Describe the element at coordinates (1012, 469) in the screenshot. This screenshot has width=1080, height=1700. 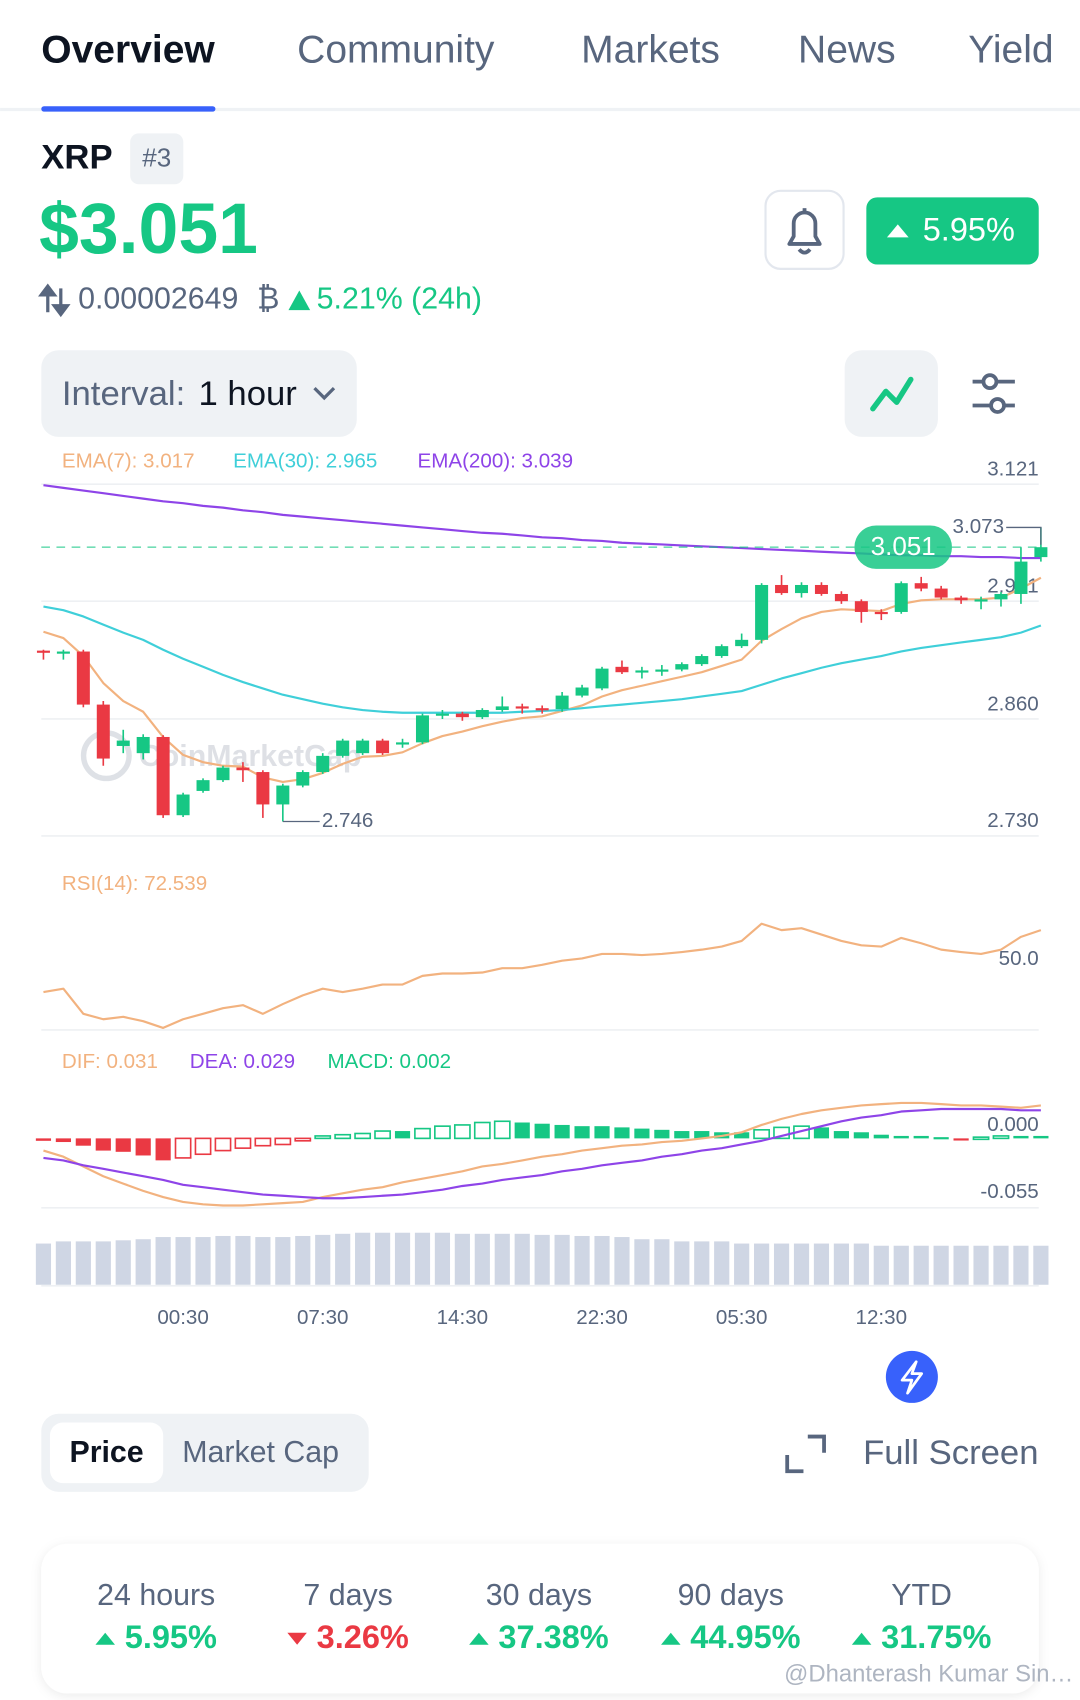
I see `y-tick-label: 3.121` at that location.